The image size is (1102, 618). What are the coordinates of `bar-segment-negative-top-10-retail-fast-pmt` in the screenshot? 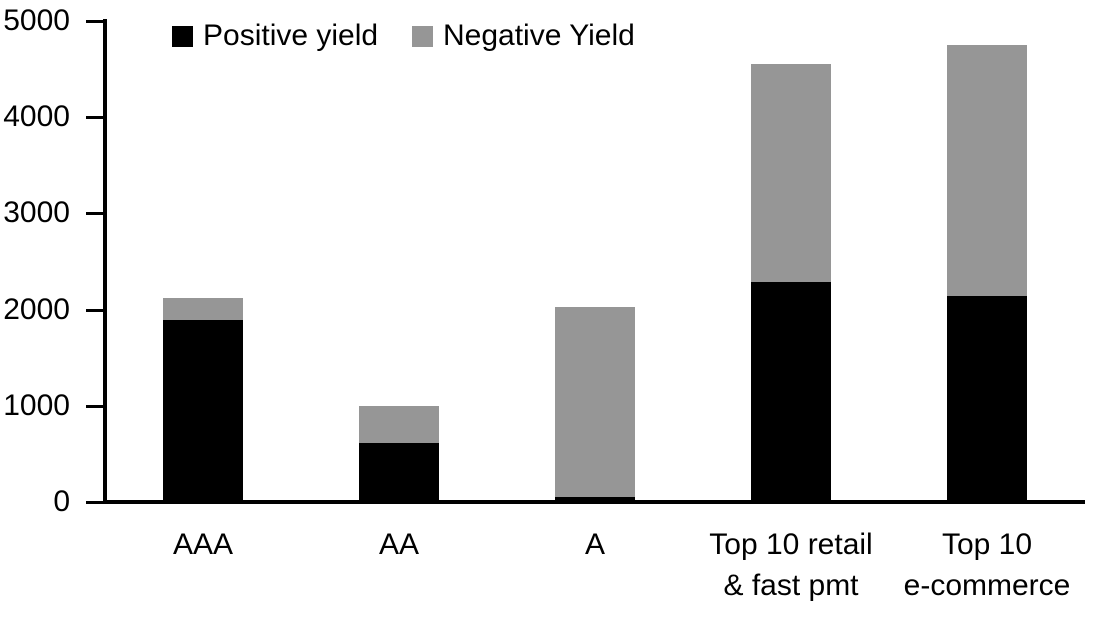 It's located at (791, 173).